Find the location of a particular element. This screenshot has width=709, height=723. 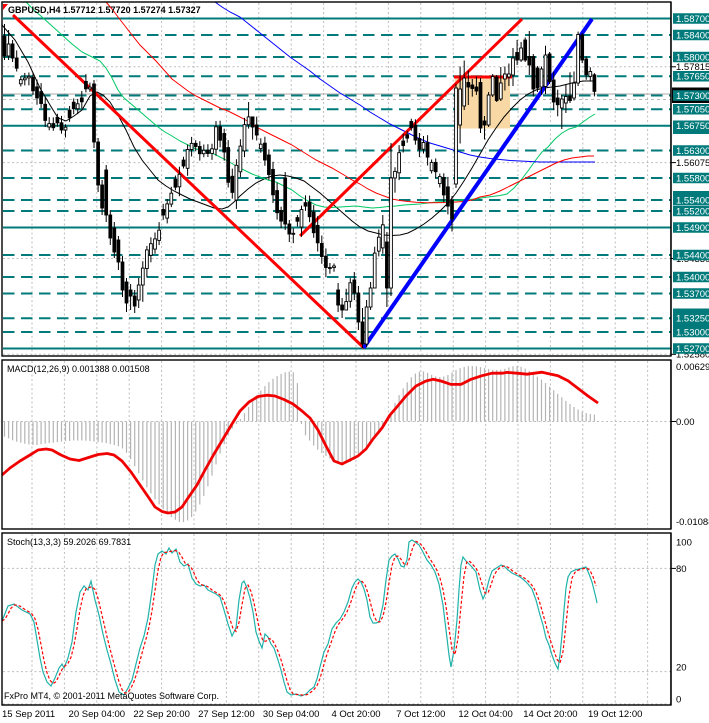

svg-text: 1.56075 is located at coordinates (692, 163).